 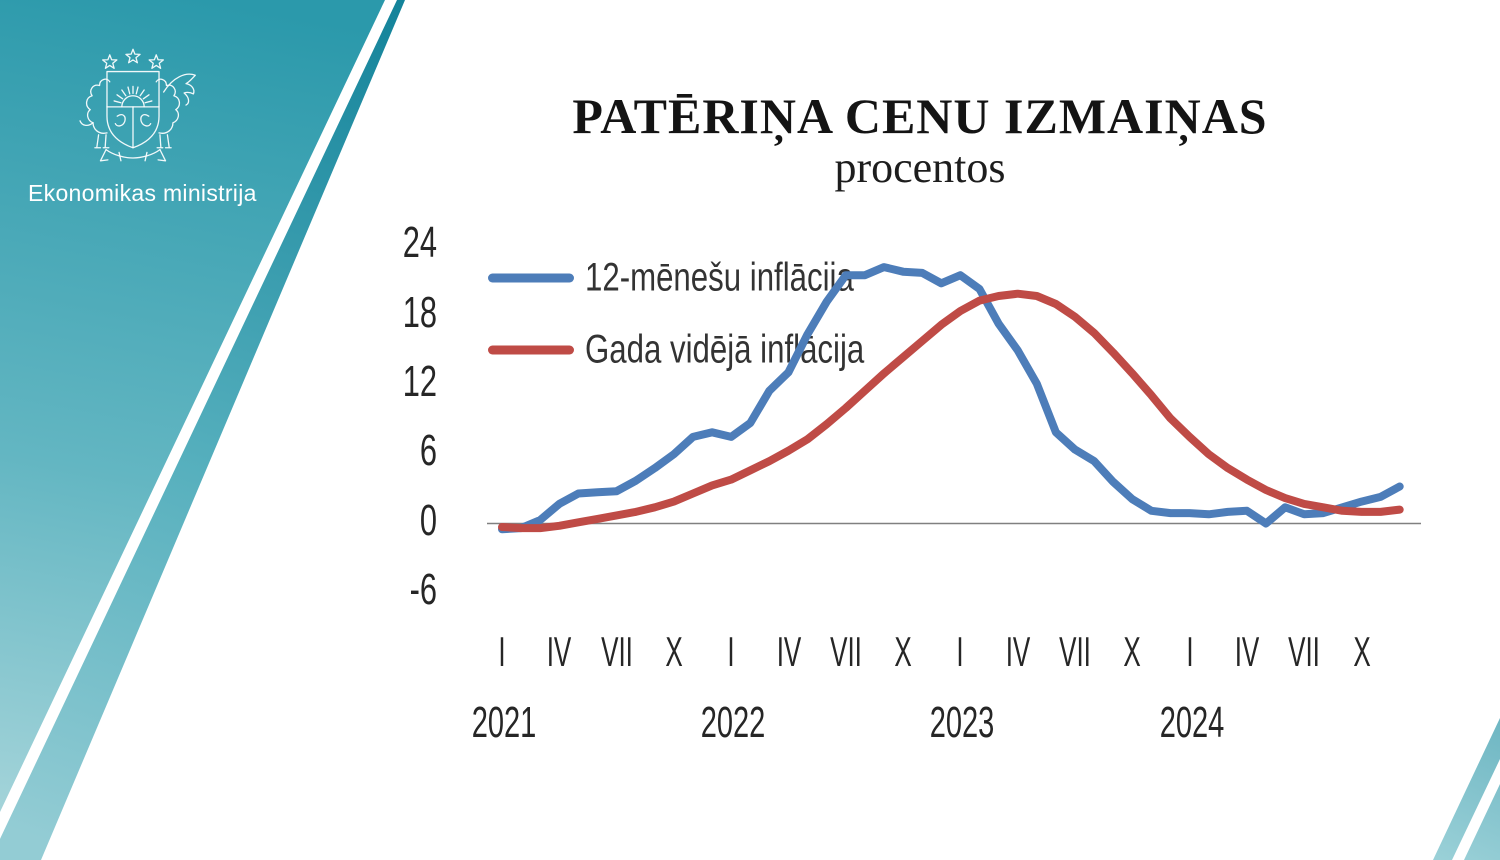 What do you see at coordinates (531, 278) in the screenshot?
I see `legend-line-blue` at bounding box center [531, 278].